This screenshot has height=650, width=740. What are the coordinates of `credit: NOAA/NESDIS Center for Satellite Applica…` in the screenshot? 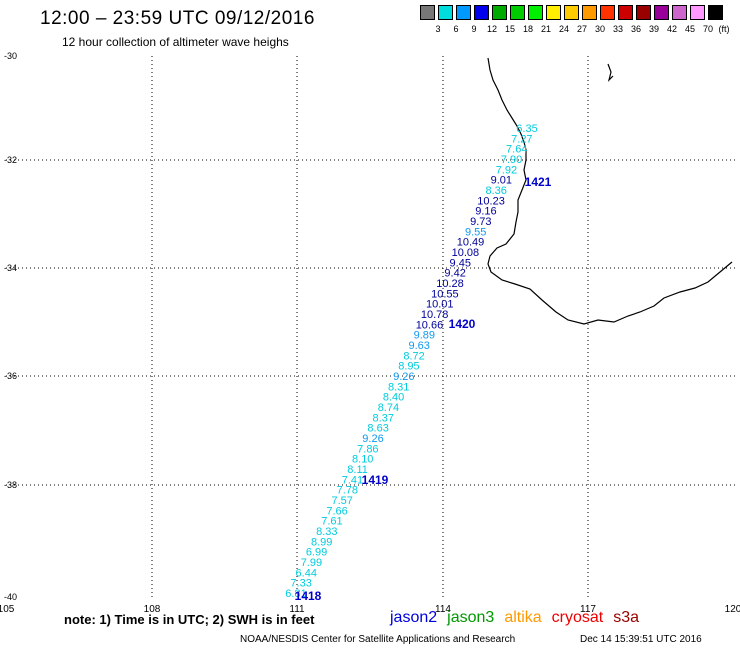 It's located at (378, 639).